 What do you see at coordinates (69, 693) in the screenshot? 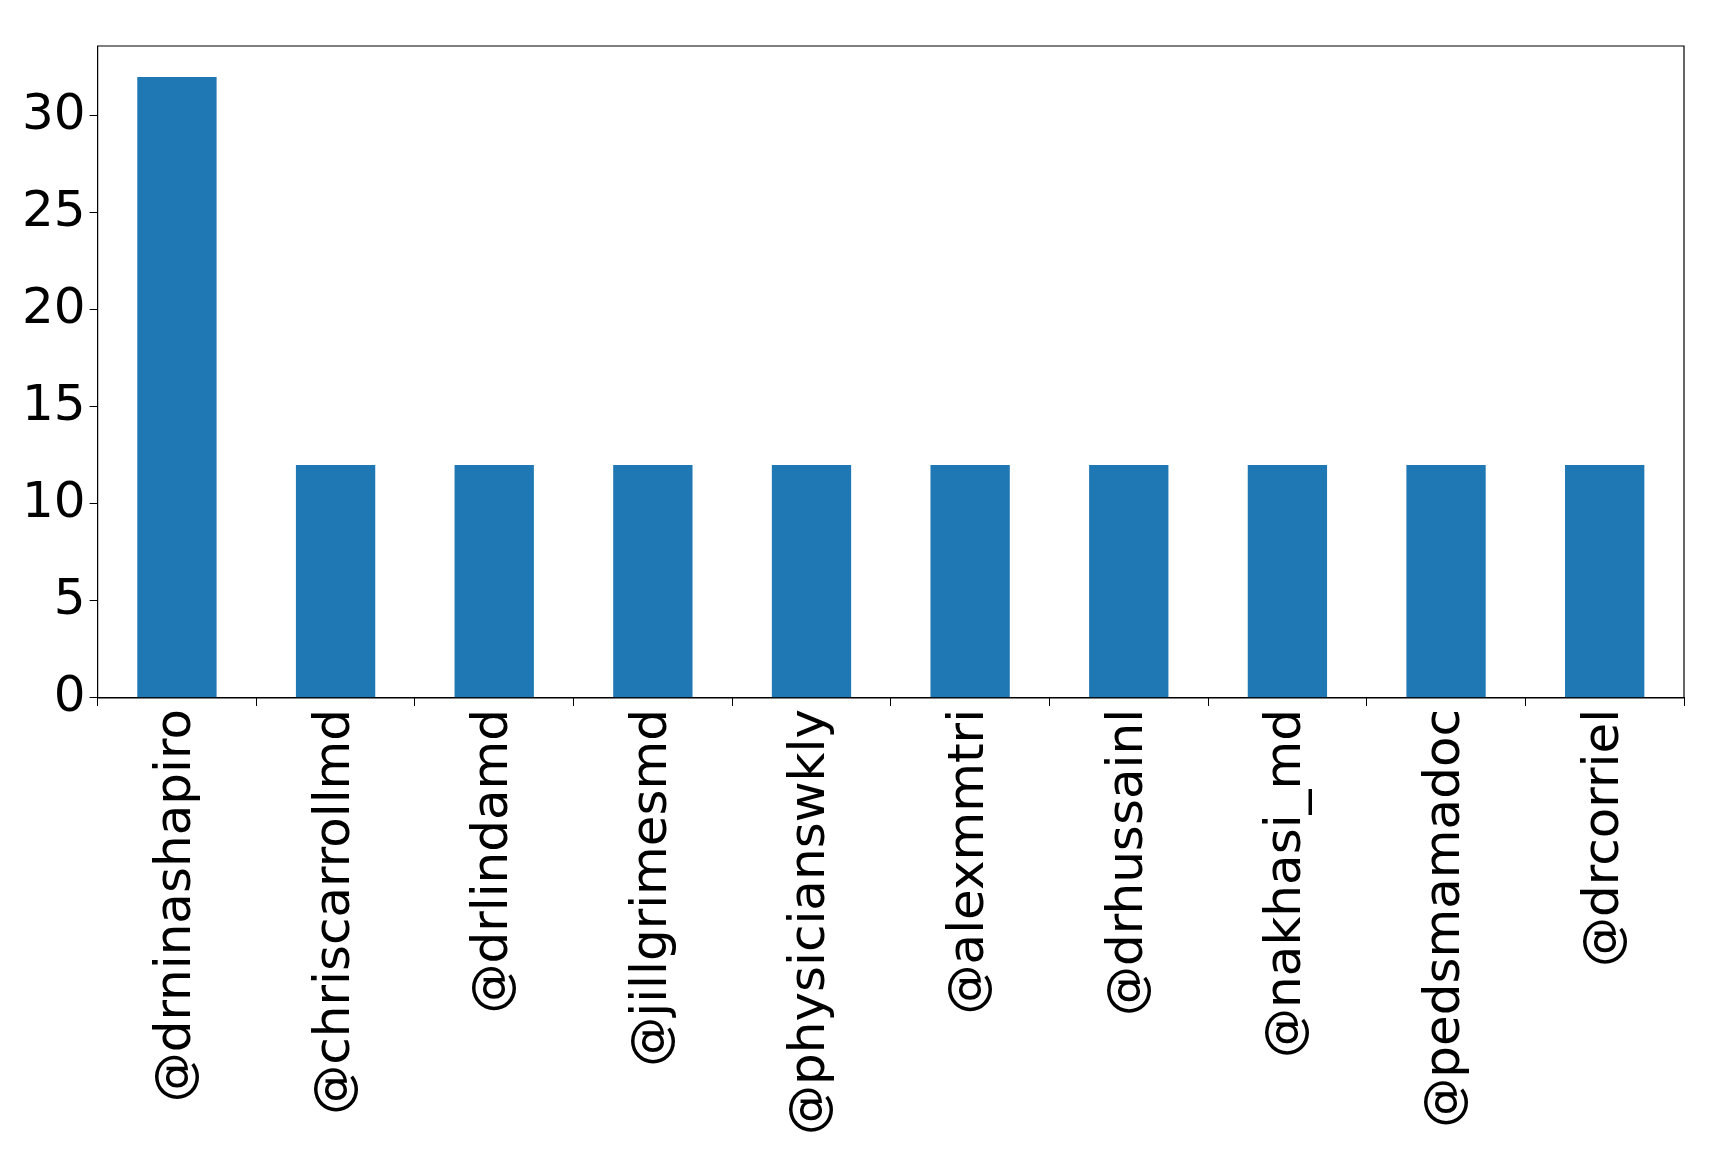
I see `y-tick-label: 0` at bounding box center [69, 693].